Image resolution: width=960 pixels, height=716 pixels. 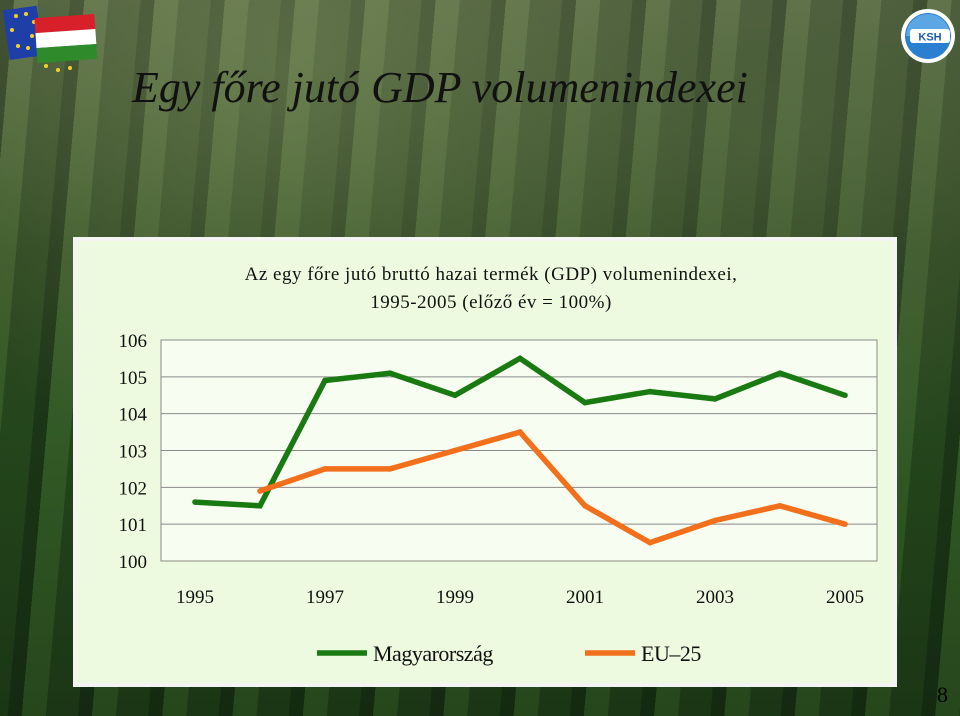 What do you see at coordinates (133, 378) in the screenshot?
I see `y-tick-label: 105` at bounding box center [133, 378].